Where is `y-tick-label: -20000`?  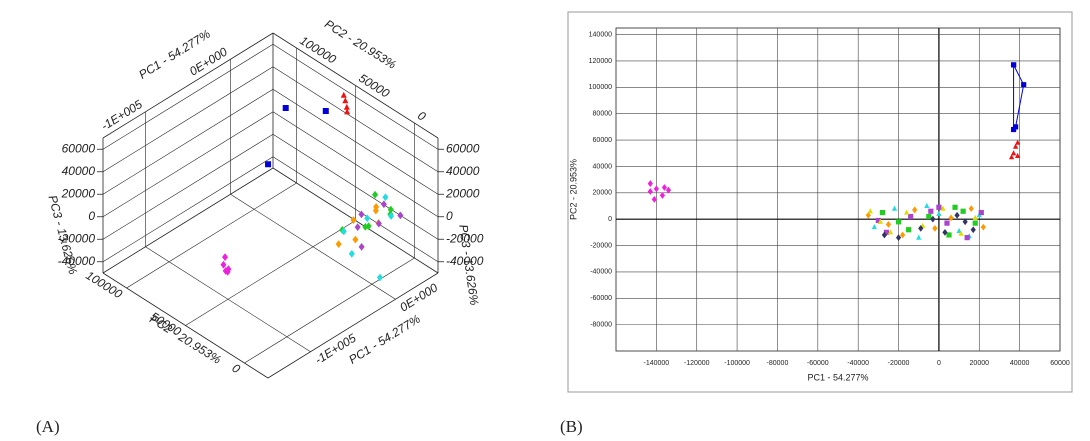
y-tick-label: -20000 is located at coordinates (601, 245).